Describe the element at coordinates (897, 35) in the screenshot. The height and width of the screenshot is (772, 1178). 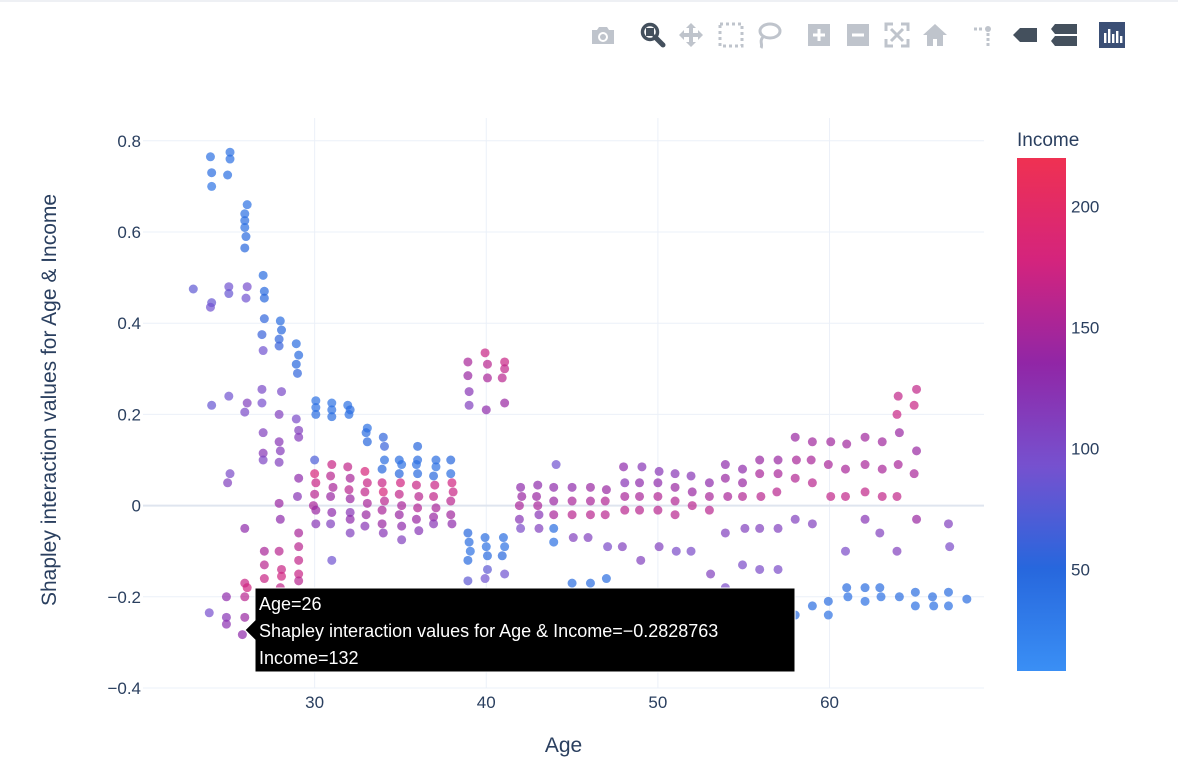
I see `autoscale-icon` at that location.